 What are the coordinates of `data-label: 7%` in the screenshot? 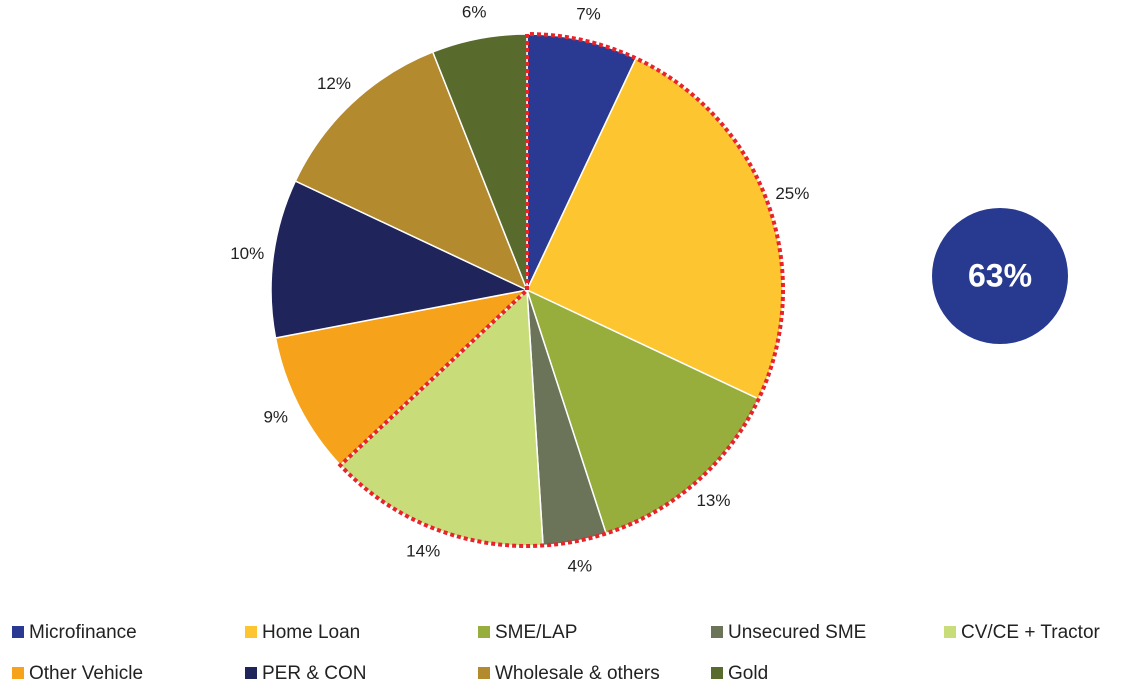 It's located at (588, 13).